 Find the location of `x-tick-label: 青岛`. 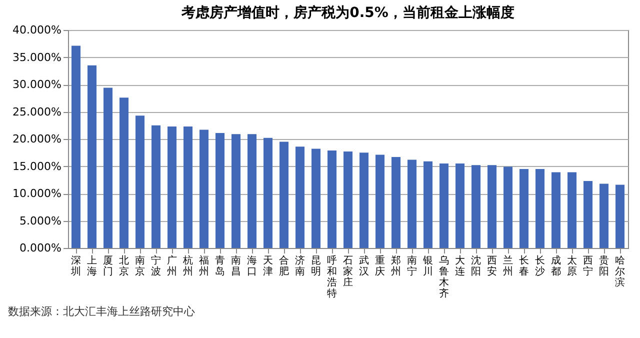

x-tick-label: 青岛 is located at coordinates (220, 266).